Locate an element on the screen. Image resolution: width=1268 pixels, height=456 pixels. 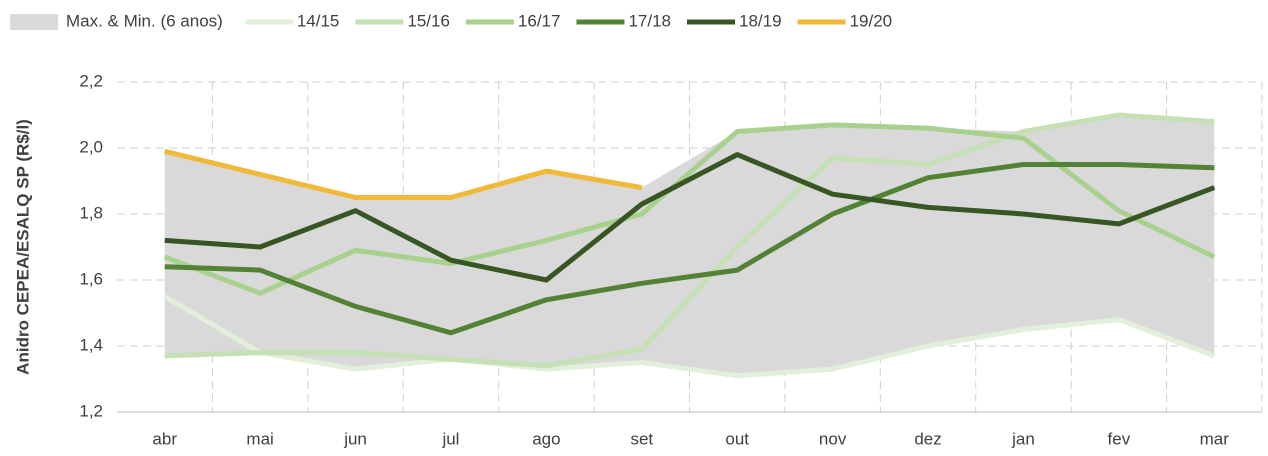
legend-label: 16/17 is located at coordinates (539, 20).